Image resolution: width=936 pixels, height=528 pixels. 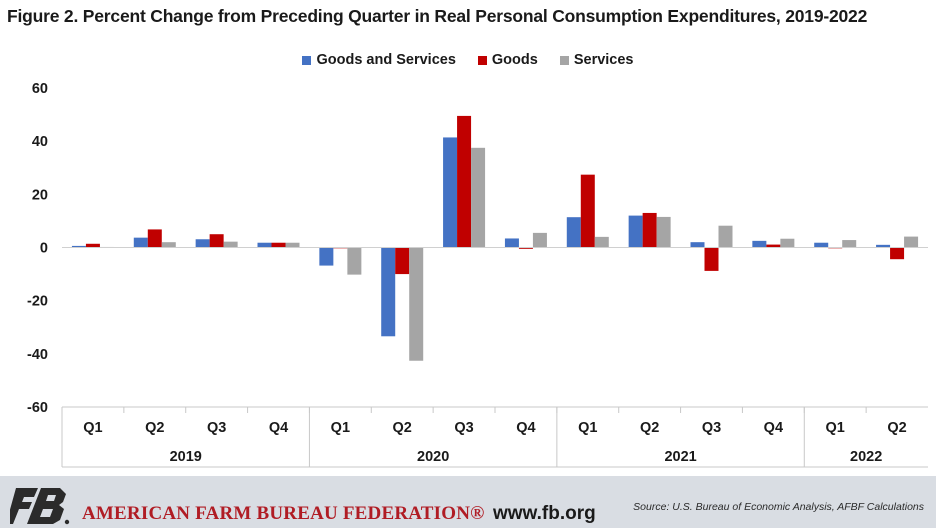 What do you see at coordinates (680, 457) in the screenshot?
I see `x-group-label: 2021` at bounding box center [680, 457].